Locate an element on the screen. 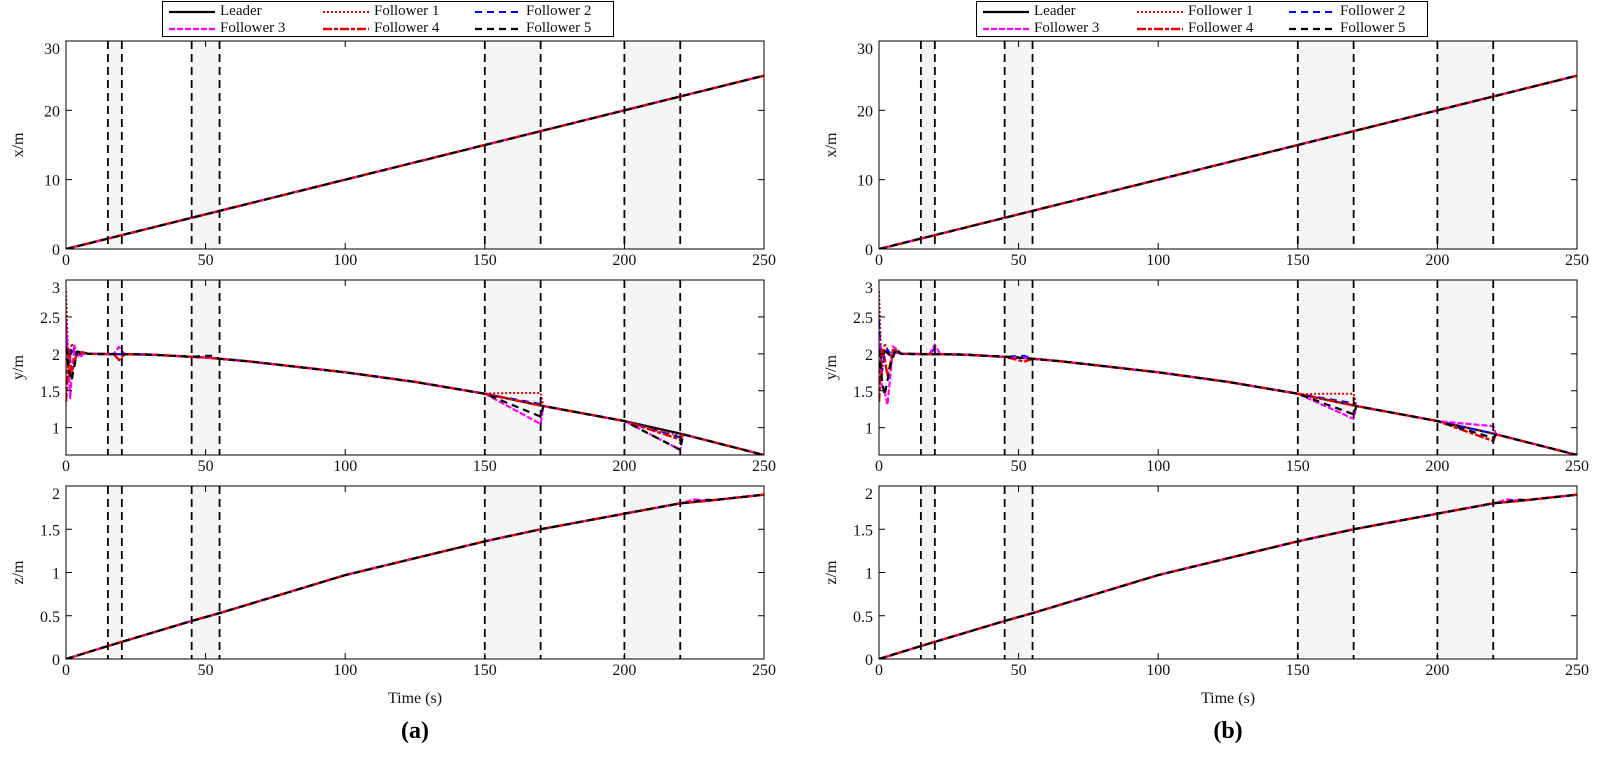 This screenshot has height=760, width=1612. panel-label: (a) is located at coordinates (415, 731).